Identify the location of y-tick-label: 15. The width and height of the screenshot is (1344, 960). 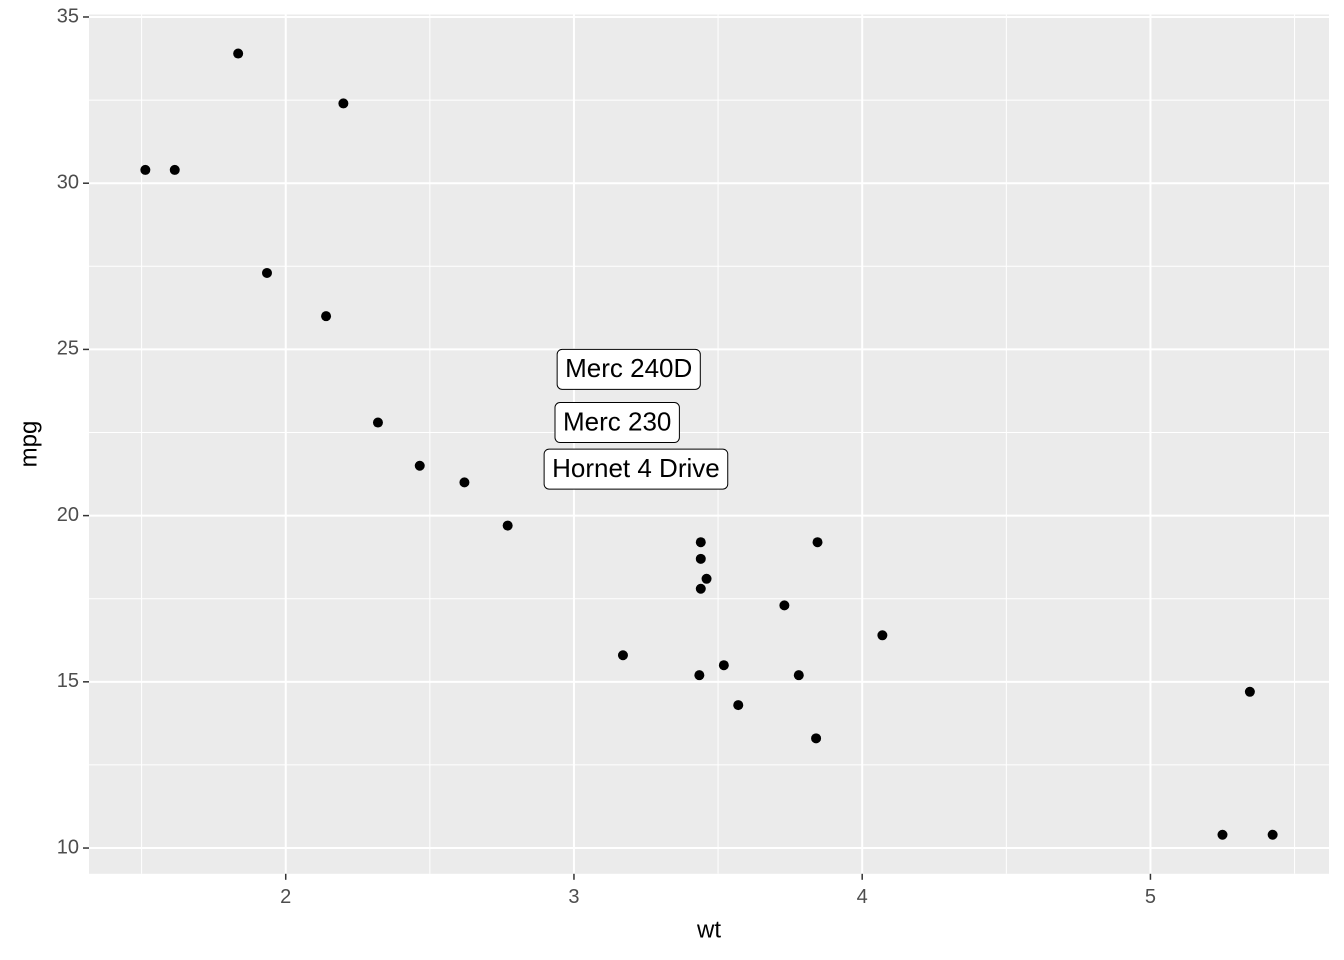
(68, 681).